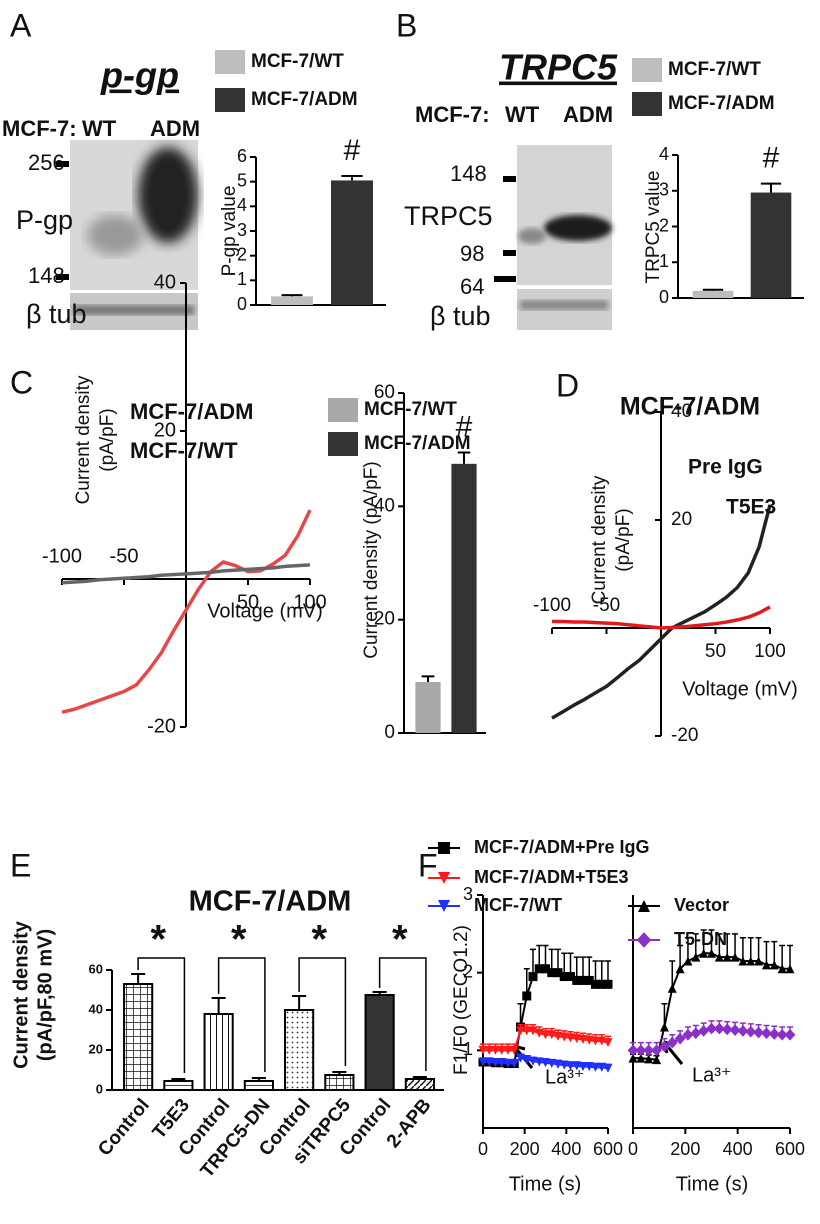 The height and width of the screenshot is (1224, 820). Describe the element at coordinates (242, 304) in the screenshot. I see `y-tick-label: 0` at that location.